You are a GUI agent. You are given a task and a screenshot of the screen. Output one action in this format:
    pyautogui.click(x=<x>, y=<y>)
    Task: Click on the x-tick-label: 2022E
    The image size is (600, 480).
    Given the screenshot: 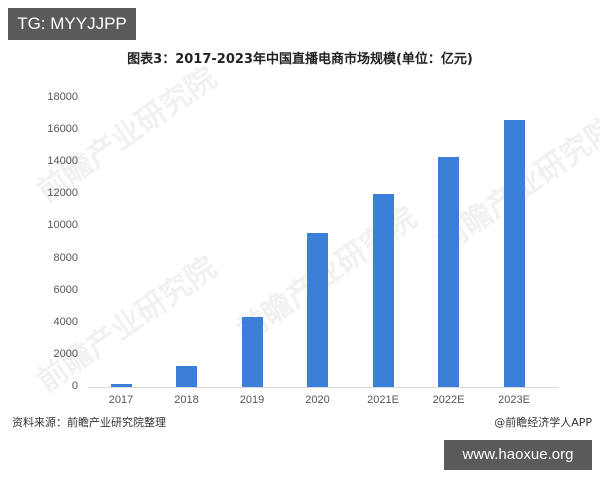 What is the action you would take?
    pyautogui.click(x=448, y=400)
    